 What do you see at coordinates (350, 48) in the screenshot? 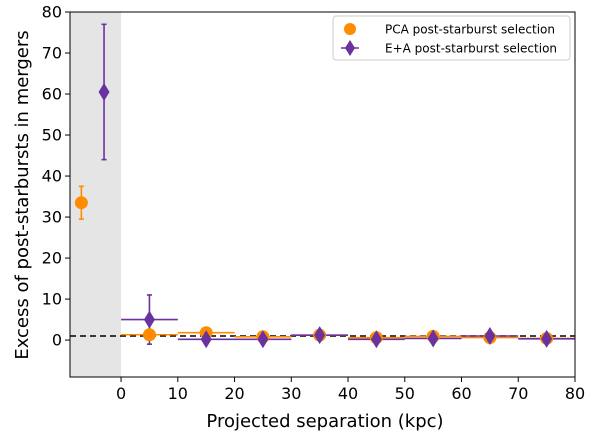
I see `legend-marker-ea` at bounding box center [350, 48].